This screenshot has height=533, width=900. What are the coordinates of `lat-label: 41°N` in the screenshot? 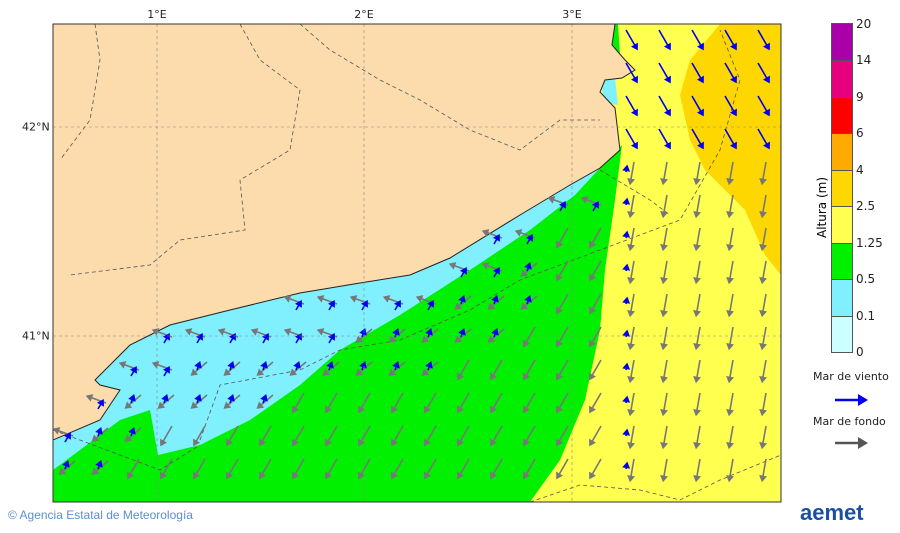 It's located at (36, 336).